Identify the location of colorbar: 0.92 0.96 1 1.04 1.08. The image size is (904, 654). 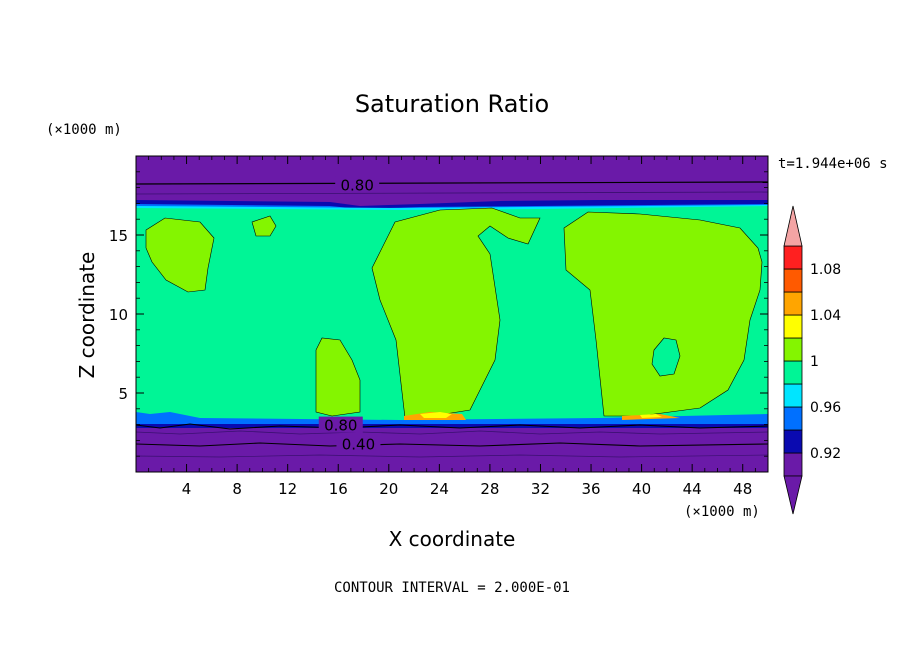
(812, 360).